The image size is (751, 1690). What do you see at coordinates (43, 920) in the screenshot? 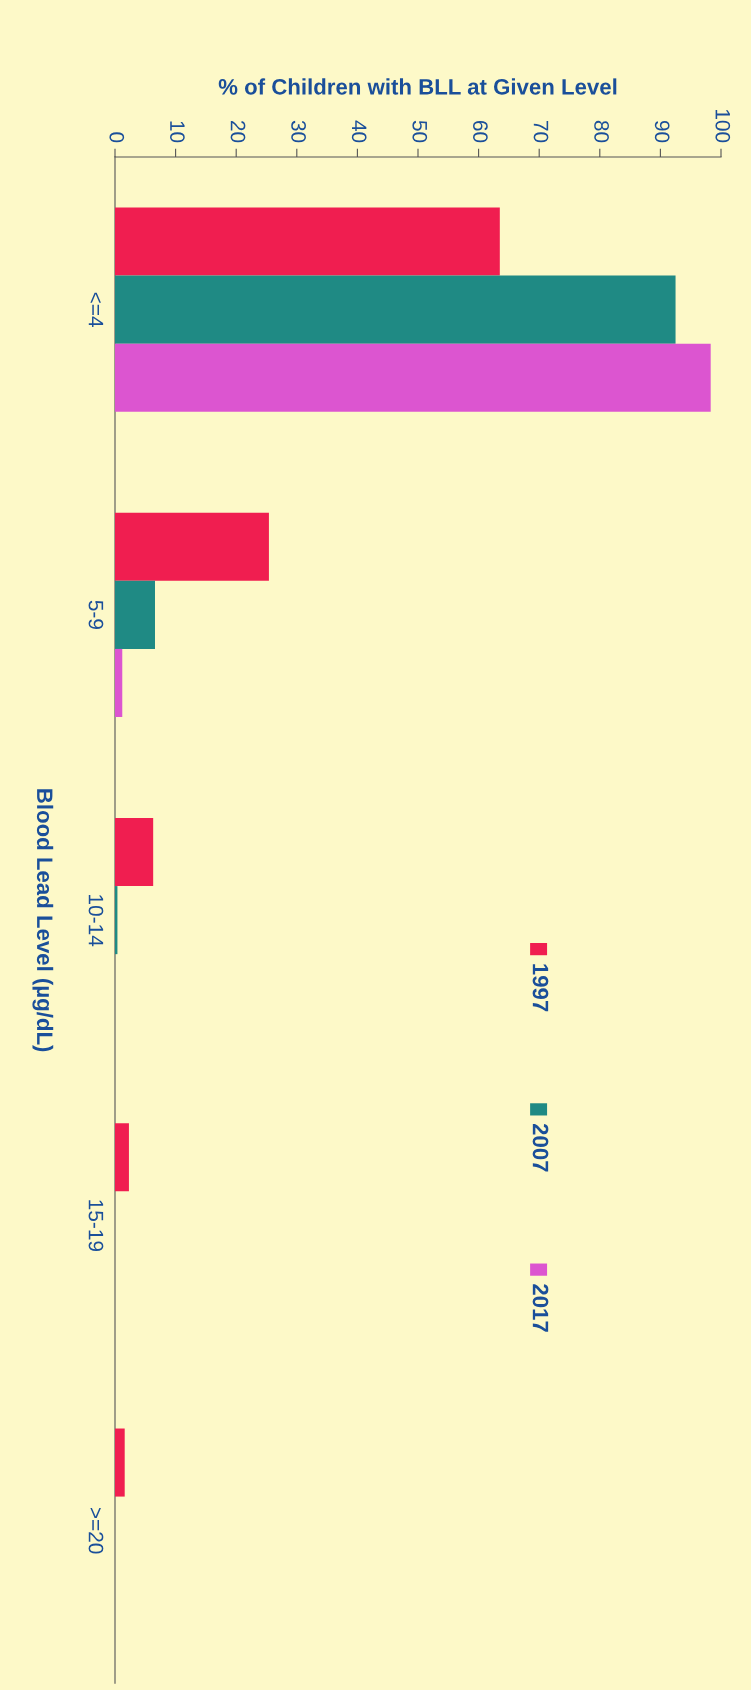
I see `y-axis-title: Blood Lead Level (µg/dL)` at bounding box center [43, 920].